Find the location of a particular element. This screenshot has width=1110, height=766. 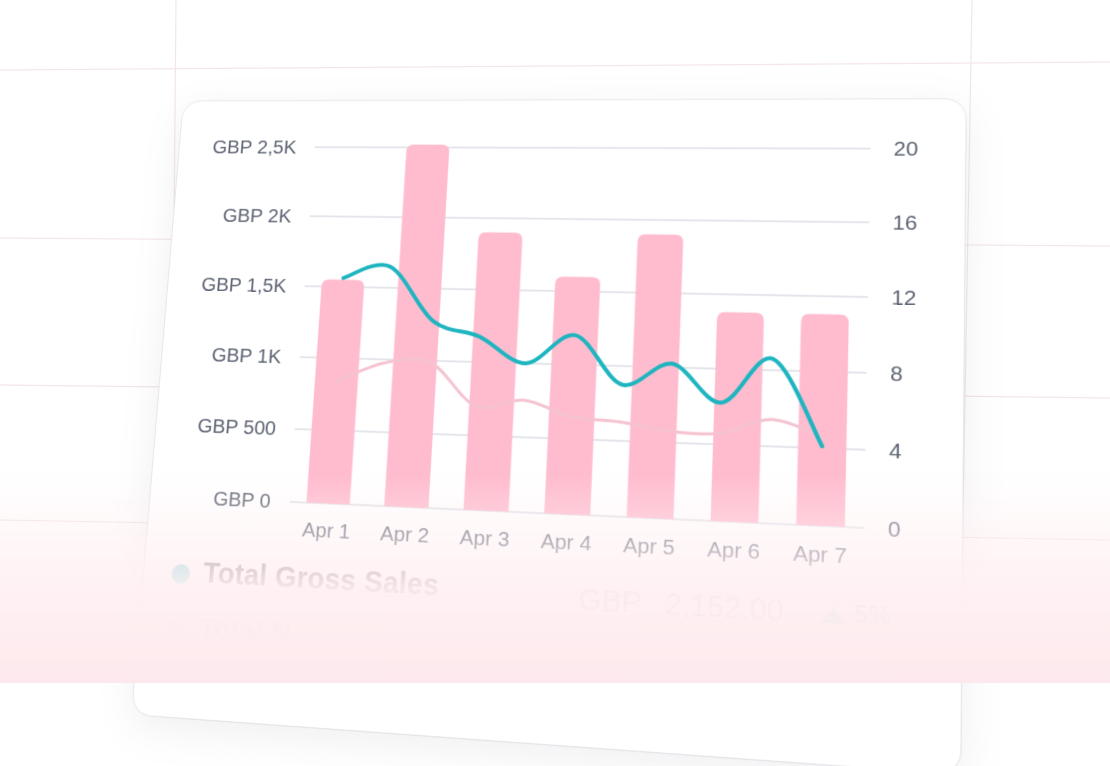

x-tick-label: Apr 3 is located at coordinates (484, 539).